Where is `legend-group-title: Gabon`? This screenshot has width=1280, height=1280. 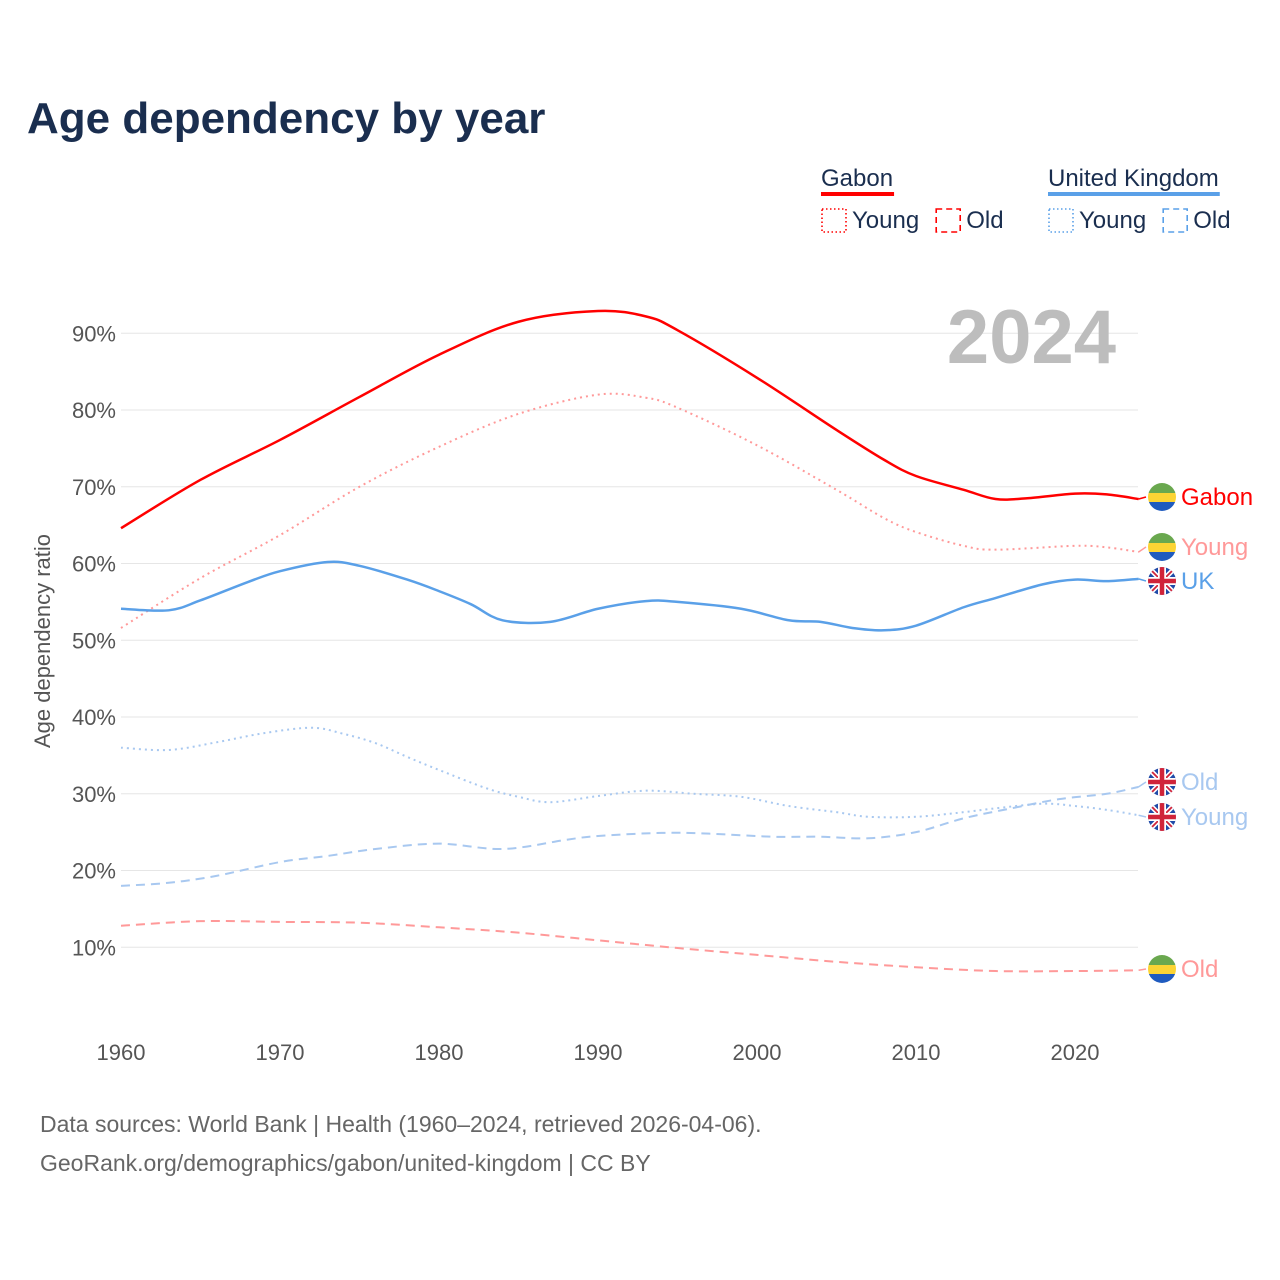
legend-group-title: Gabon is located at coordinates (857, 178).